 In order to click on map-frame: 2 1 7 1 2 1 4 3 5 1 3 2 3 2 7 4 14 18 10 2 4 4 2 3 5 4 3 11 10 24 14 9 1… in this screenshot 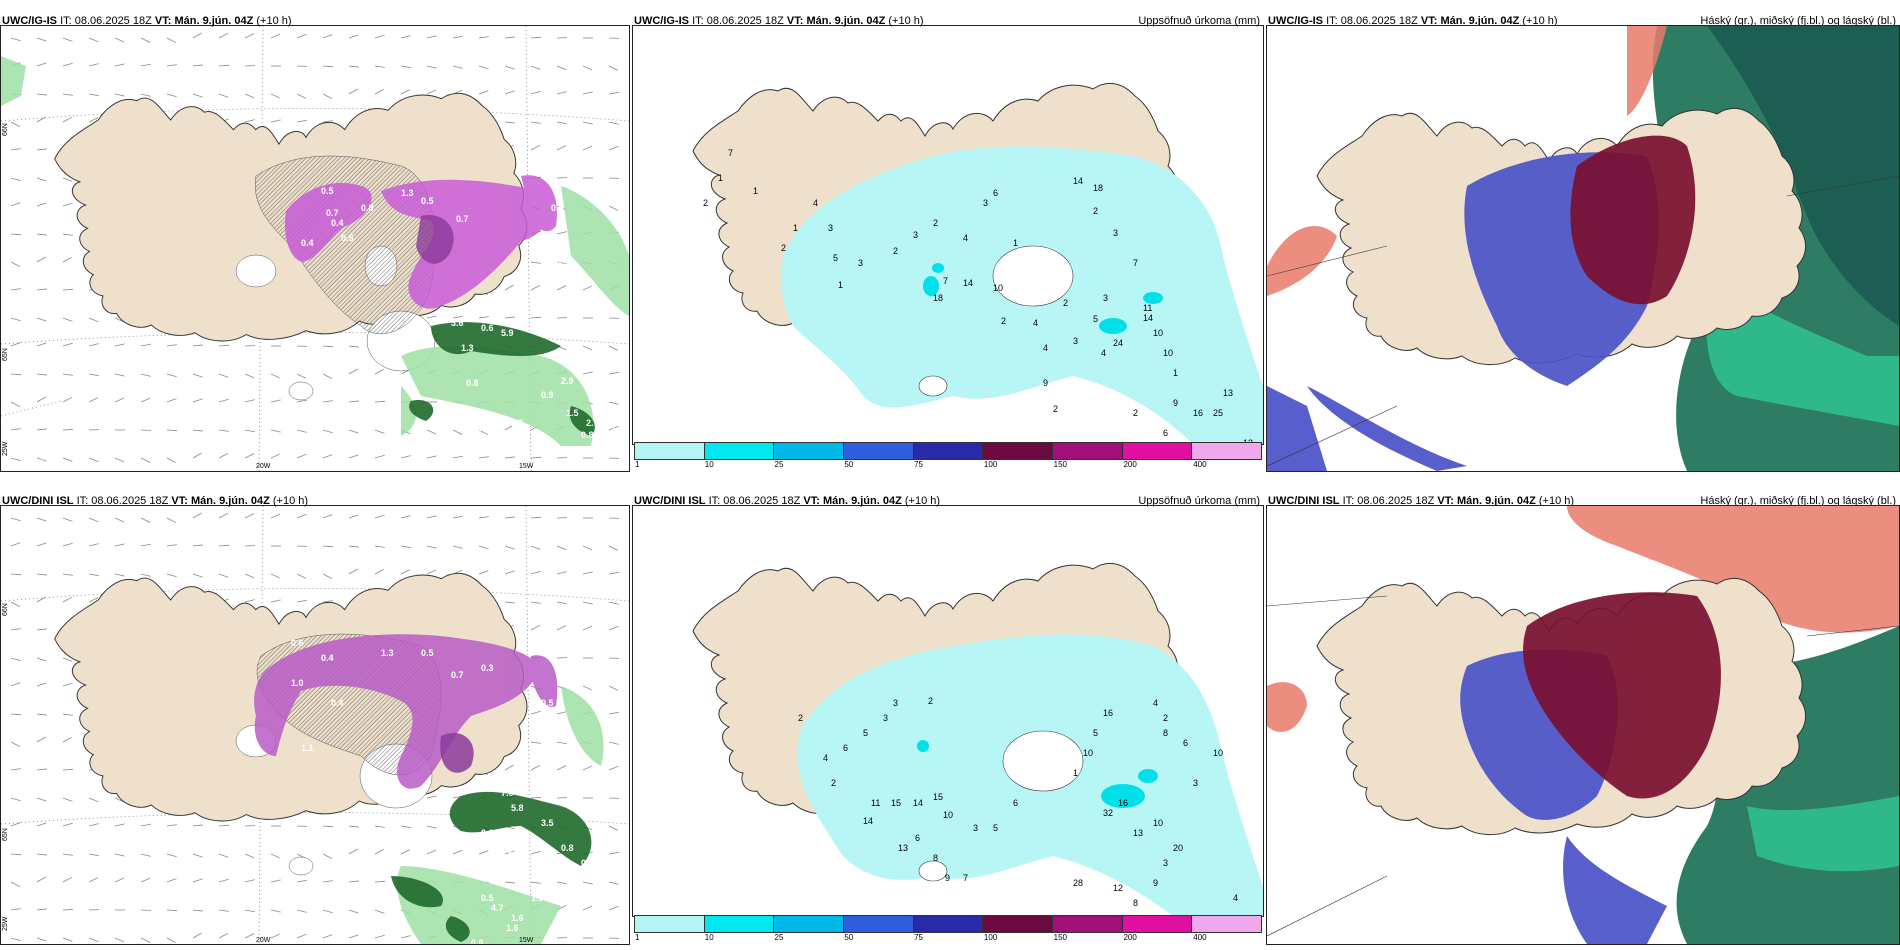, I will do `click(948, 235)`.